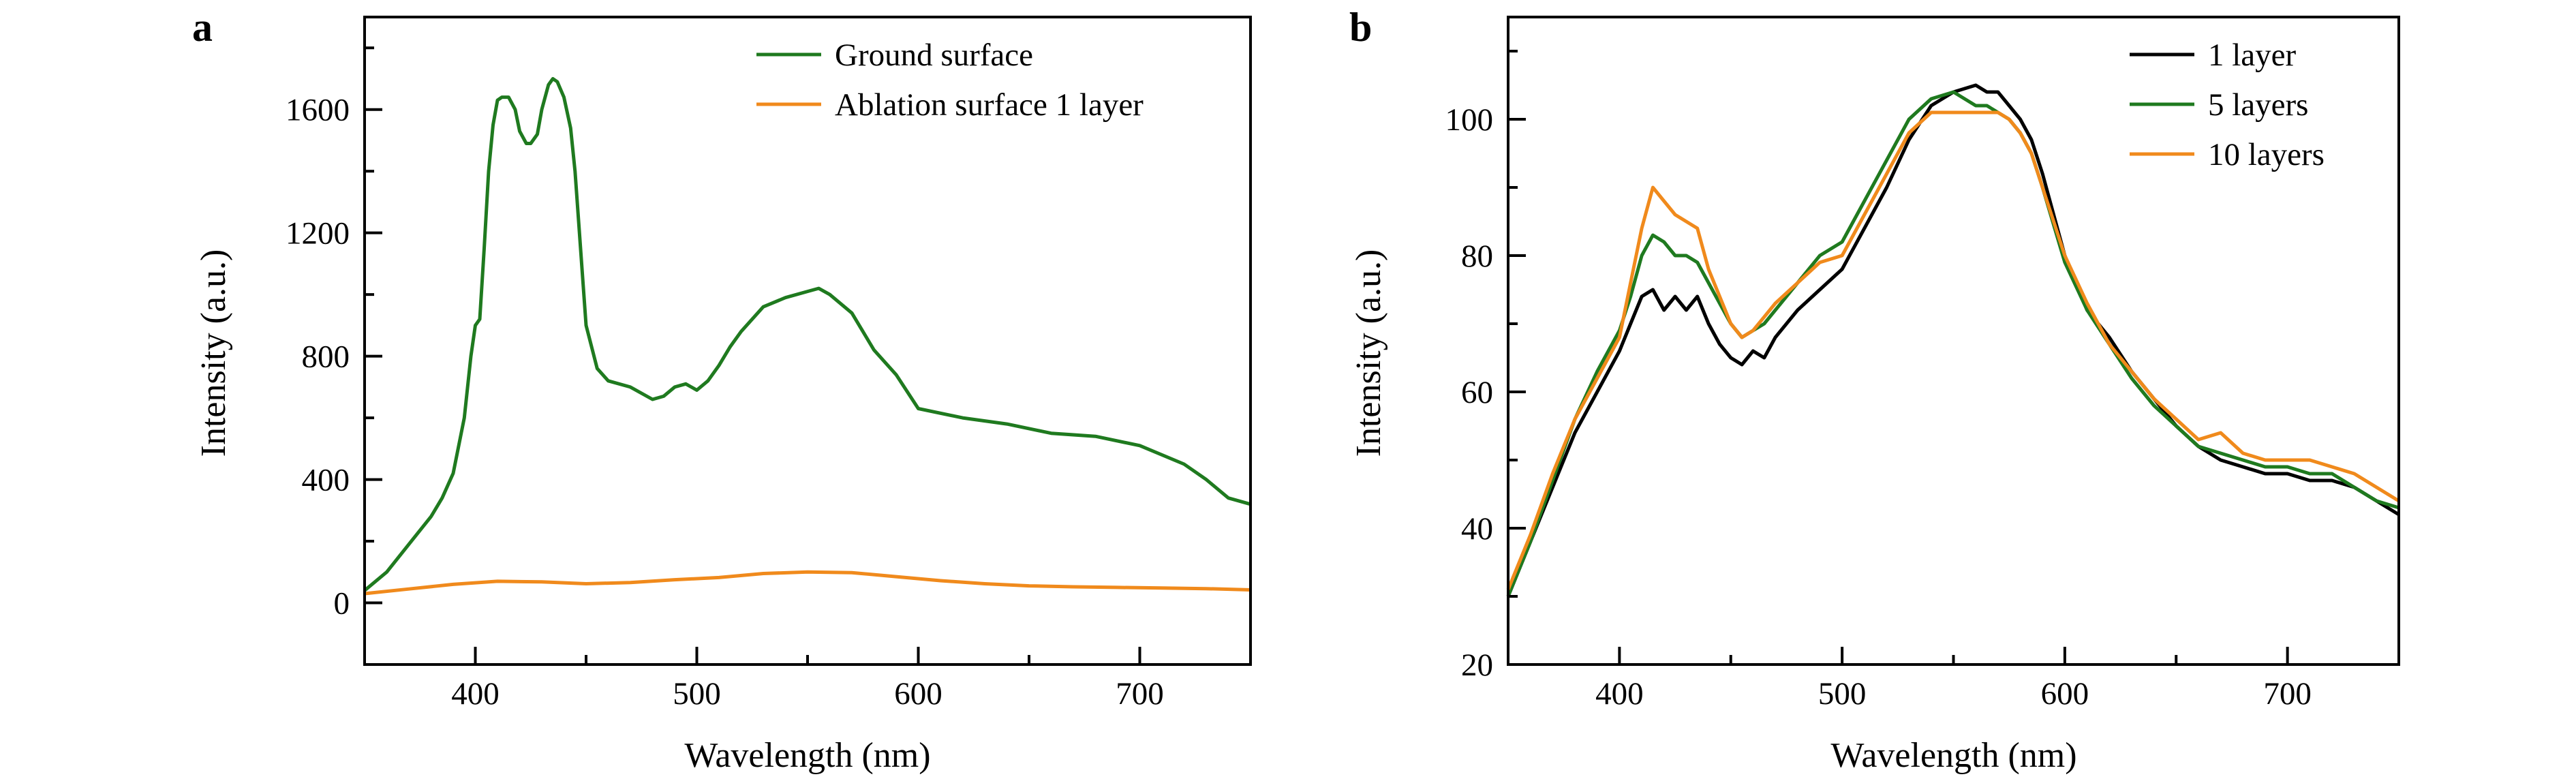  Describe the element at coordinates (1953, 755) in the screenshot. I see `panel-b-x-axis-title: Wavelength (nm)` at that location.